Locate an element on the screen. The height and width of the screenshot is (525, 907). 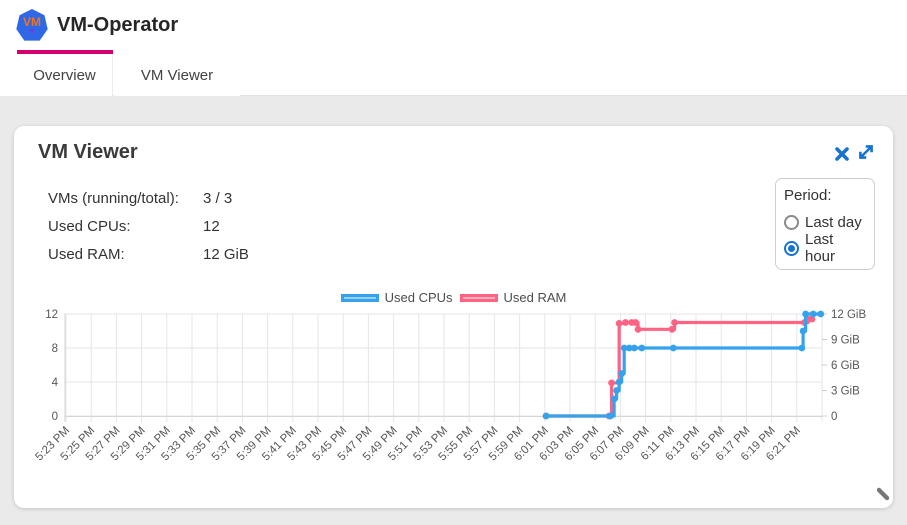
stat-row-ram: Used RAM: 12 GiB is located at coordinates (148, 255).